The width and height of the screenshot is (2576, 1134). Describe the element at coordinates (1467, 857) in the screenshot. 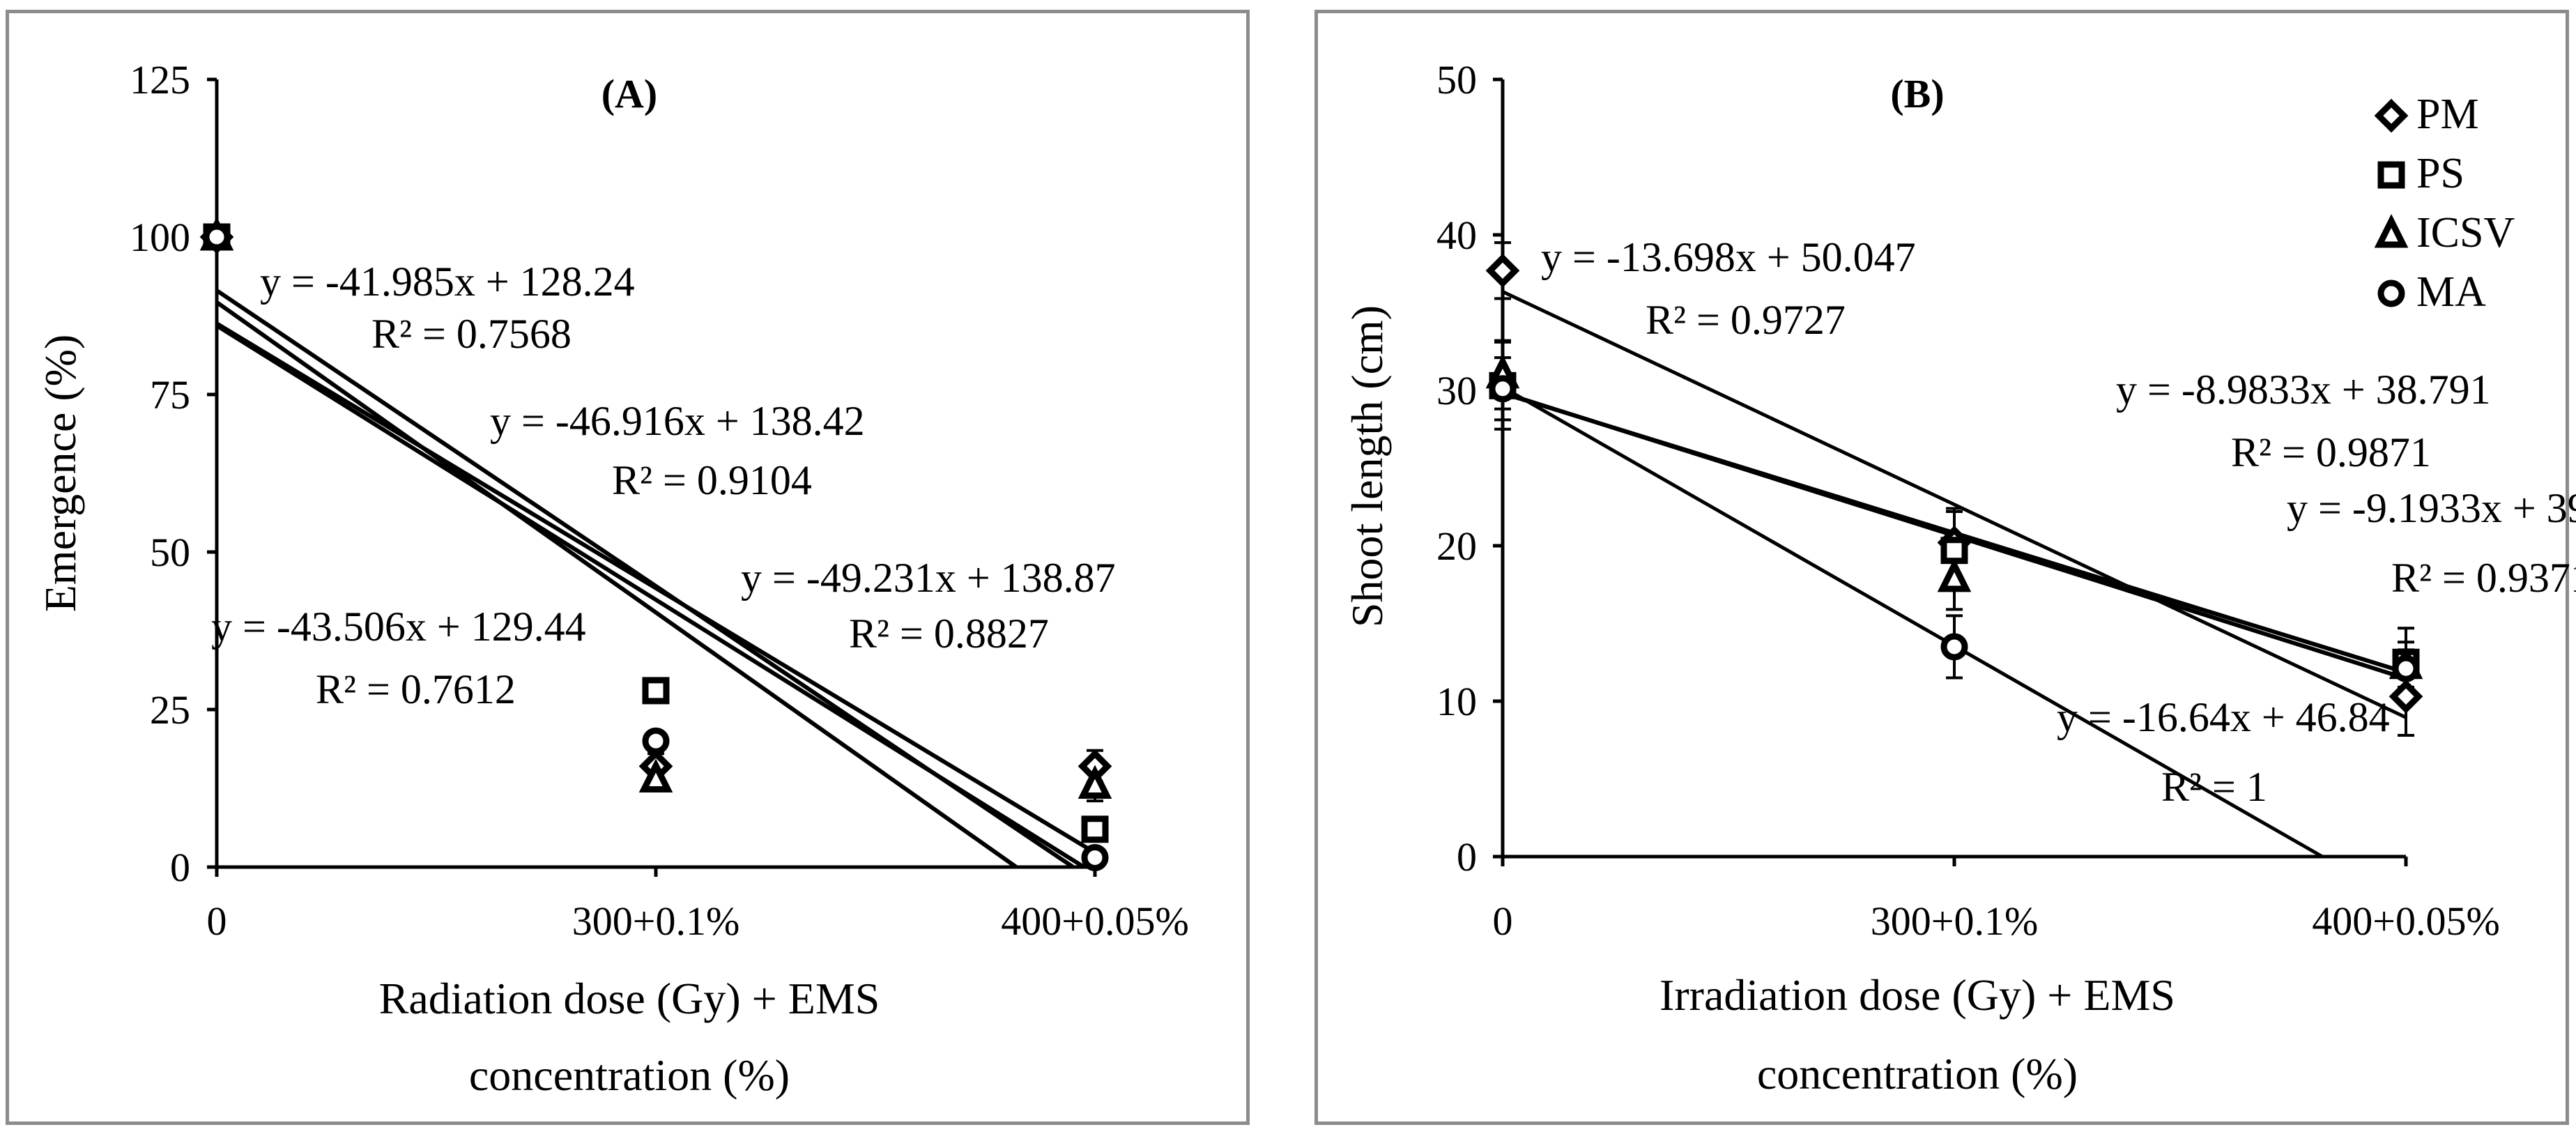

I see `chart-b-y-tick-label: 0` at that location.